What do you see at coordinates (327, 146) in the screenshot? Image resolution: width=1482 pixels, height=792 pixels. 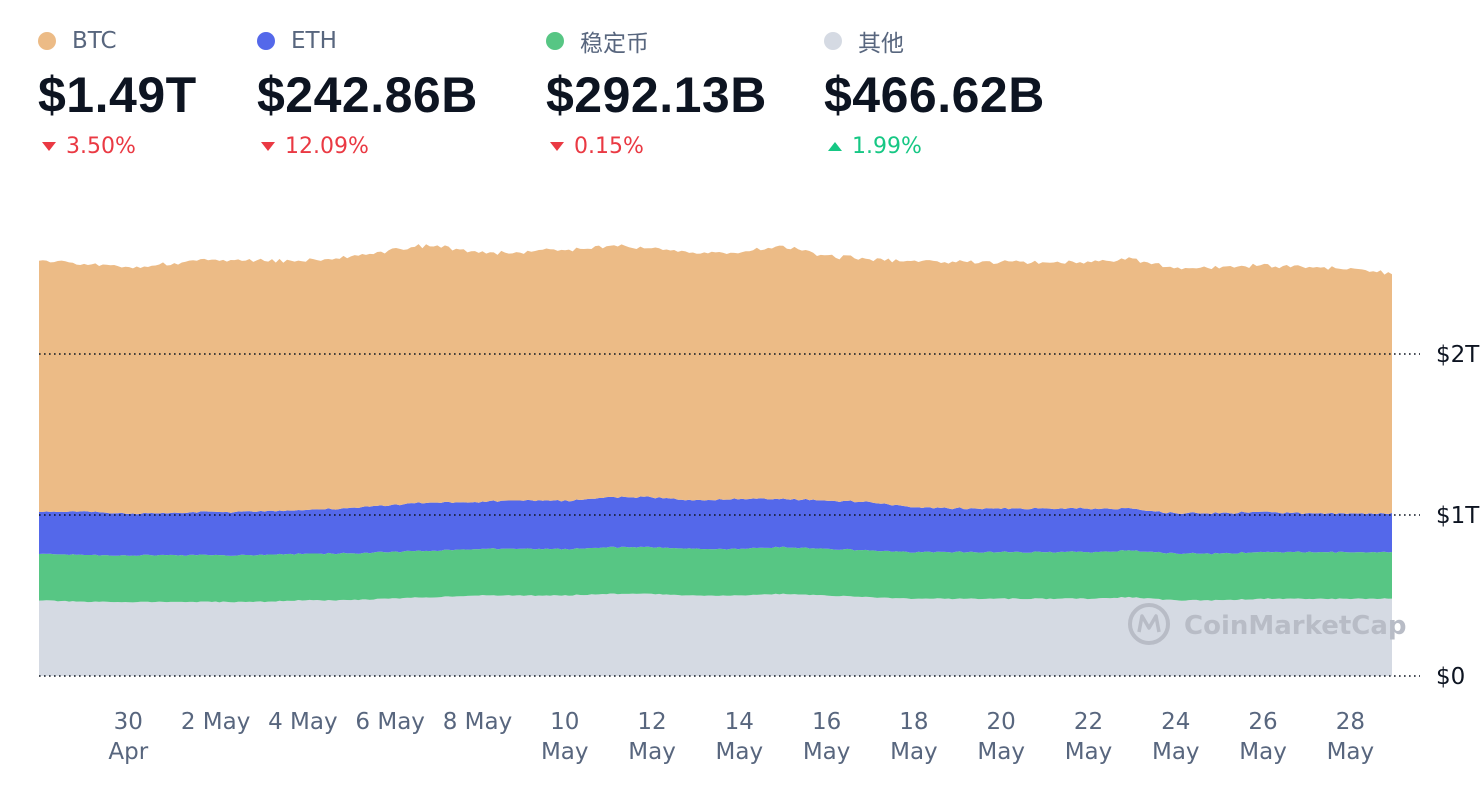 I see `eth-change-value: 12.09%` at bounding box center [327, 146].